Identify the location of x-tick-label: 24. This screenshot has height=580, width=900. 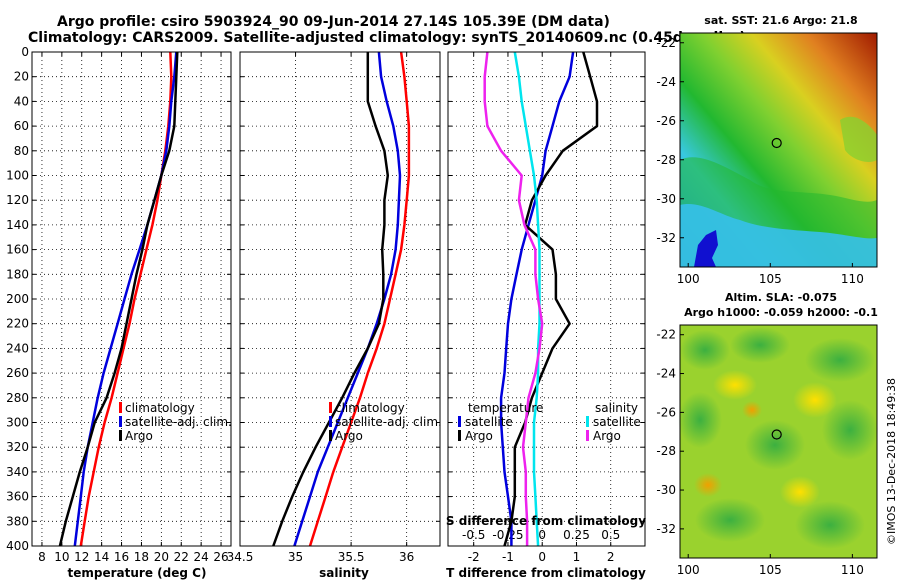
(201, 557).